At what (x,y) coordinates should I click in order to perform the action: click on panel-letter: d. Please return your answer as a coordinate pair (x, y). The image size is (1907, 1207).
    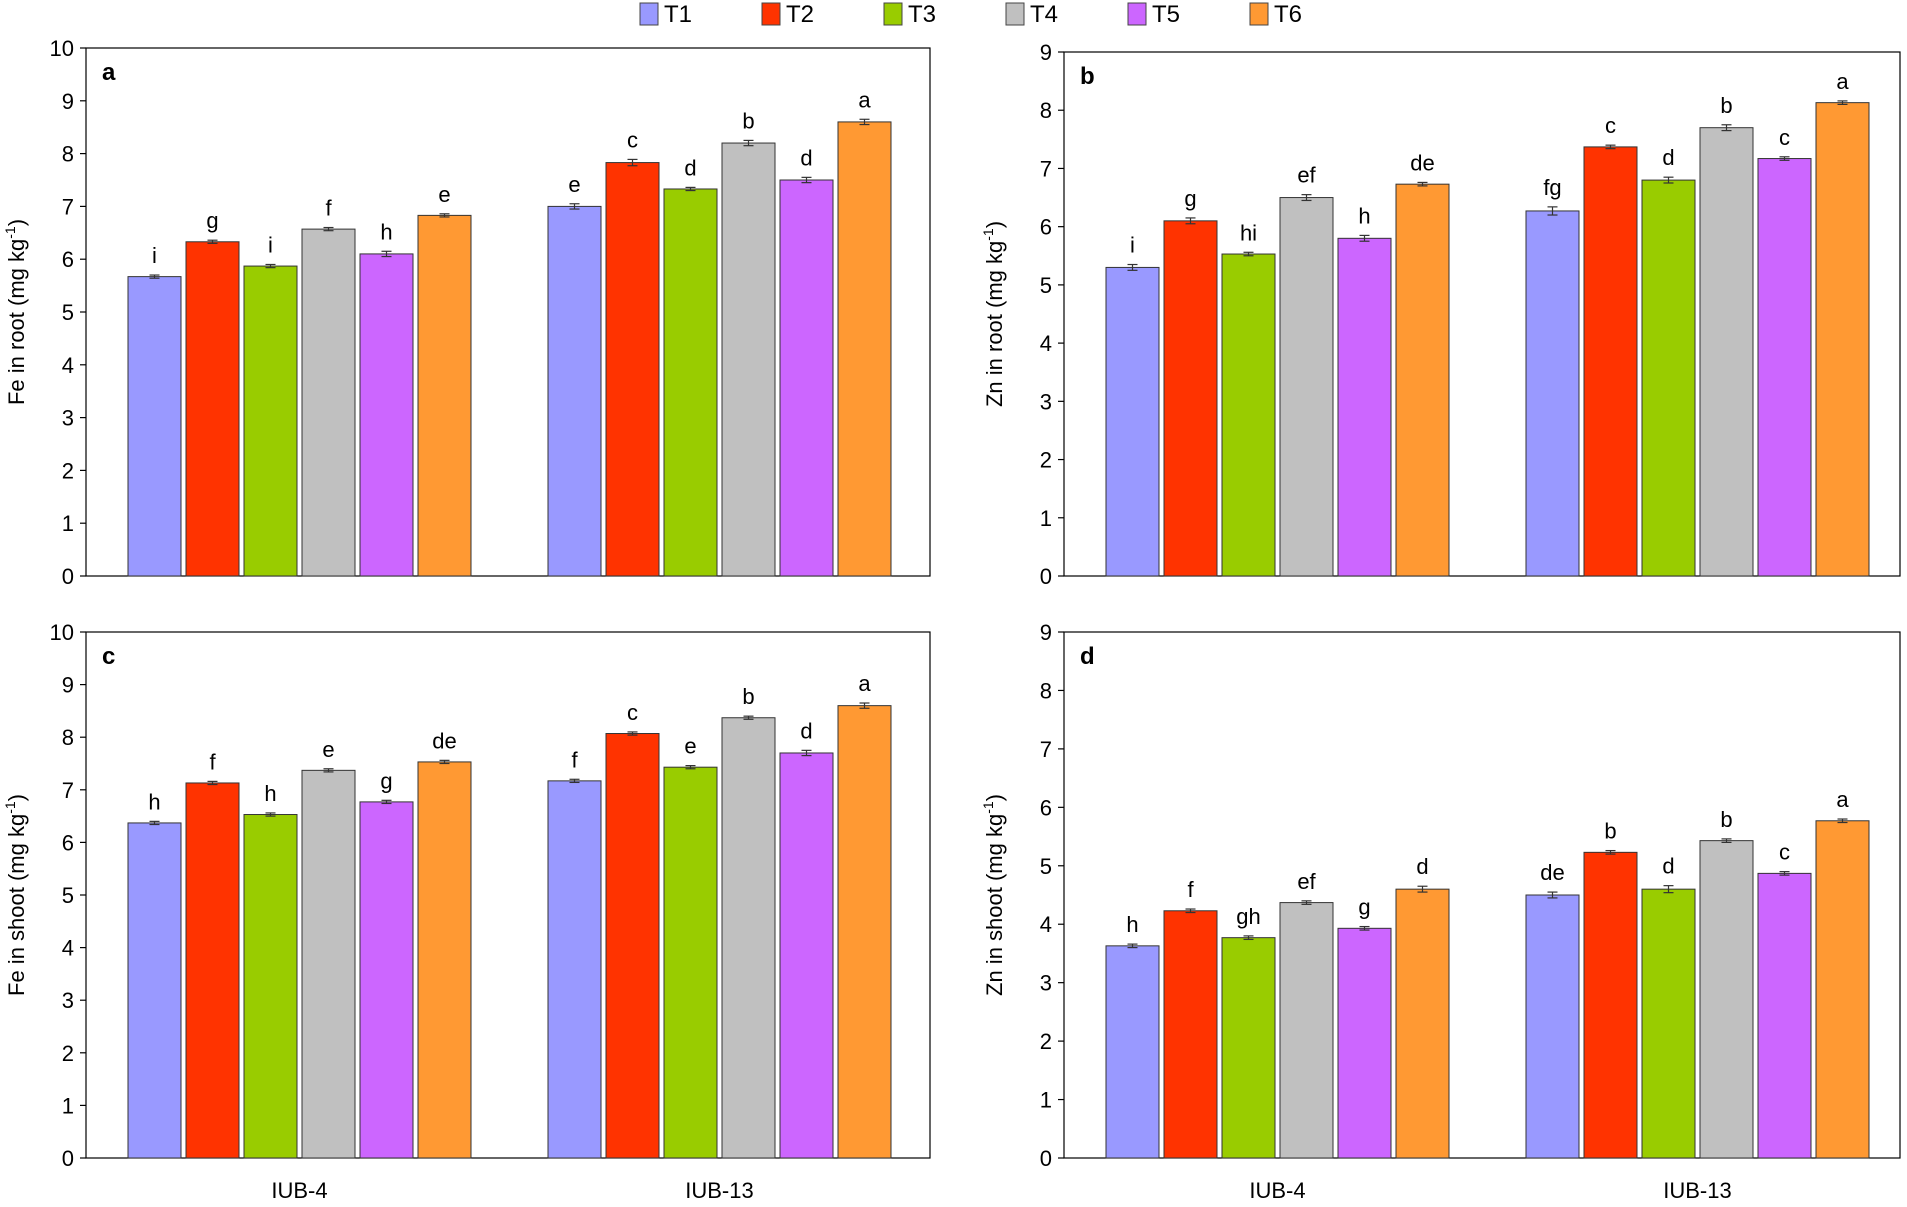
    Looking at the image, I should click on (1087, 656).